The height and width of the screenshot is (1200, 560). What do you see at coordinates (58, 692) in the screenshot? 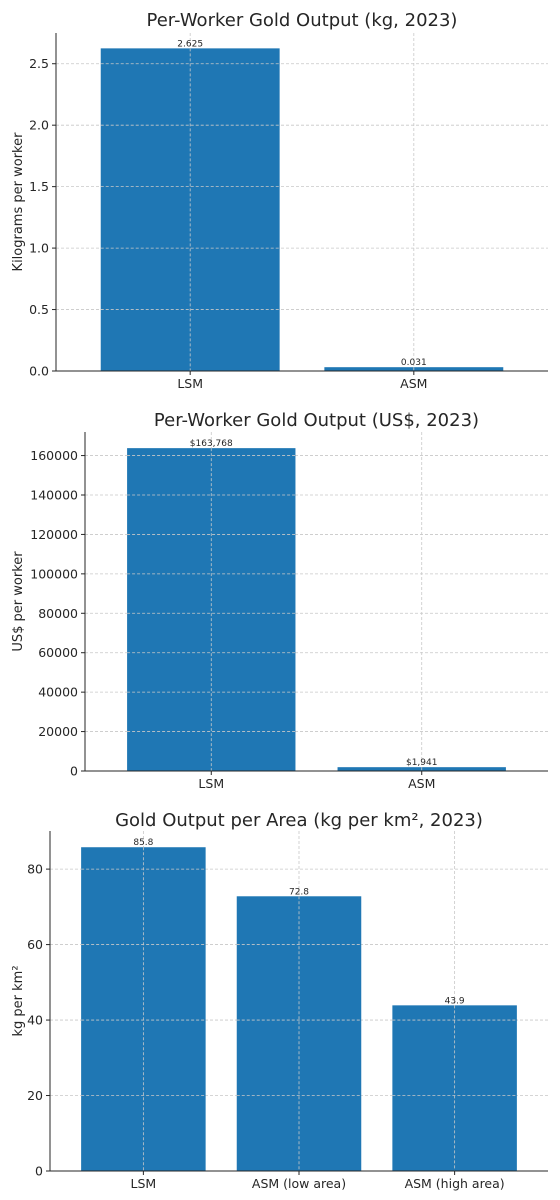
I see `y-tick-label: 40000` at bounding box center [58, 692].